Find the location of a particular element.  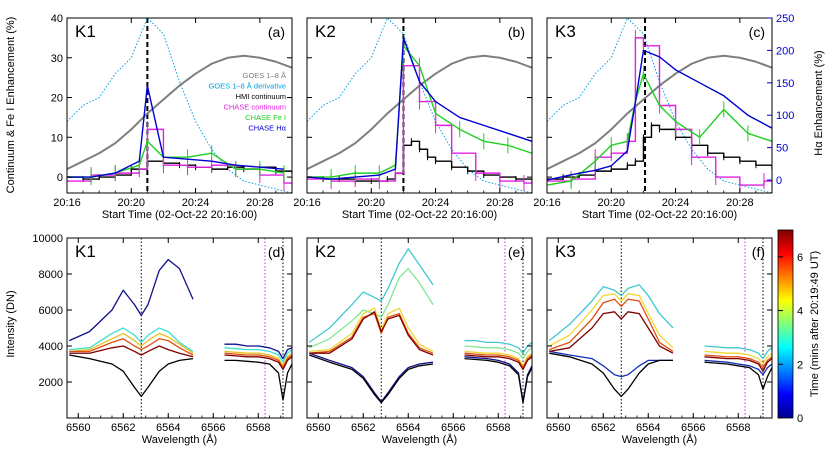

panel-tag: (e) is located at coordinates (516, 252).